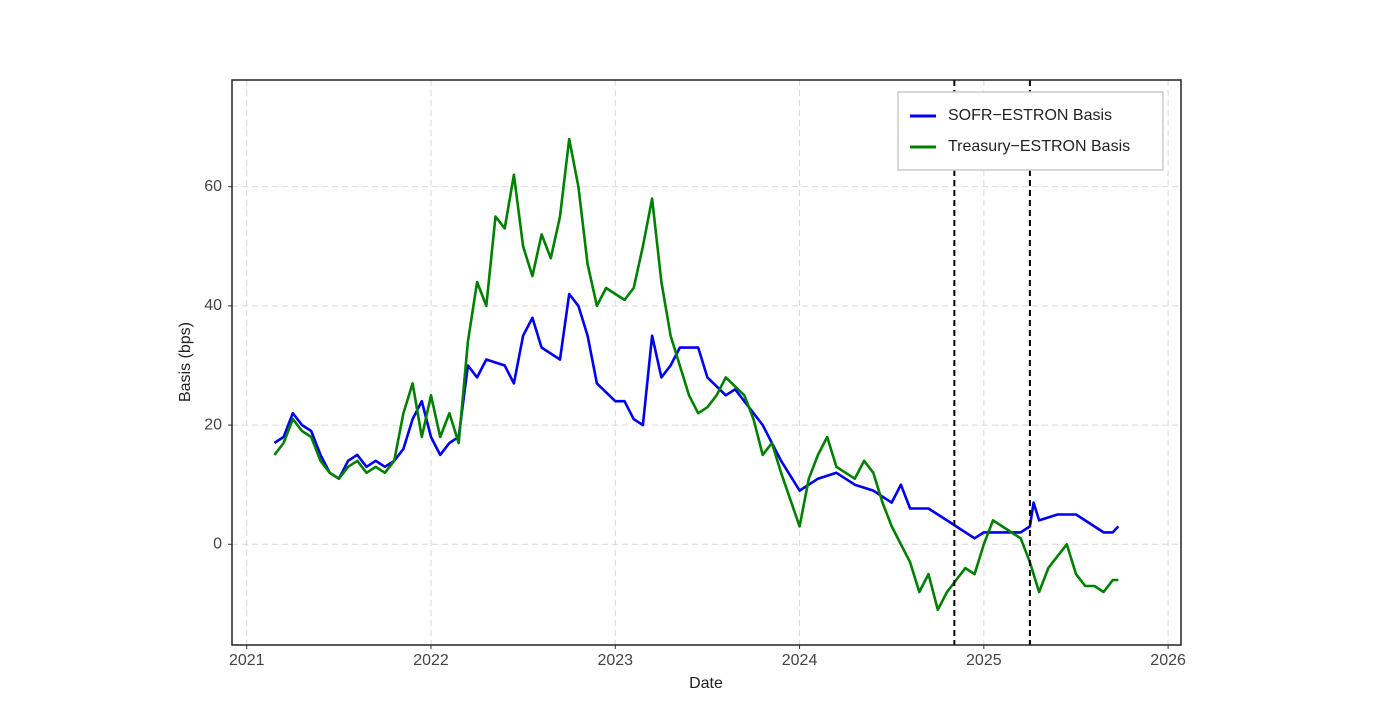  I want to click on y-tick-label: 20, so click(213, 424).